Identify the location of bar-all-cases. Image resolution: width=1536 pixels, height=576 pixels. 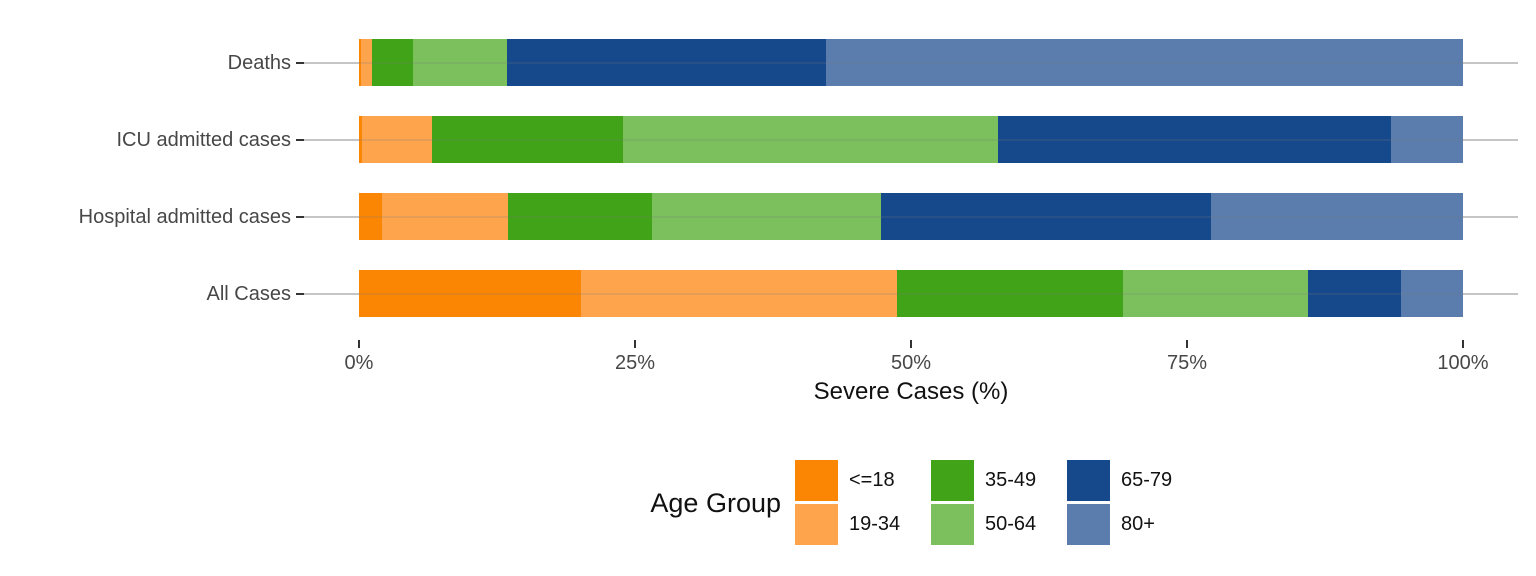
(911, 293).